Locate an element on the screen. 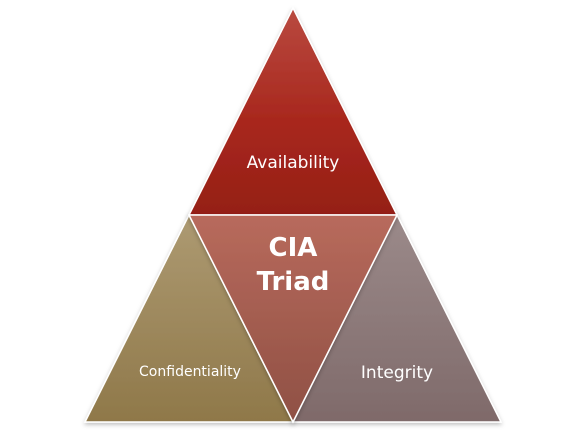  triad-title-line1: CIA is located at coordinates (293, 248).